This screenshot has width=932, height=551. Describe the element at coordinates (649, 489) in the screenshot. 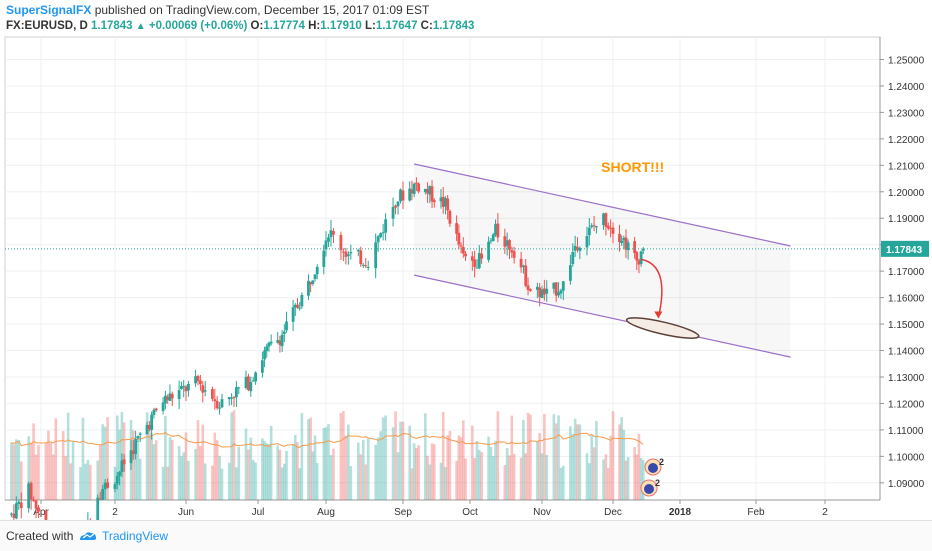

I see `event-flag-icon-inner` at that location.